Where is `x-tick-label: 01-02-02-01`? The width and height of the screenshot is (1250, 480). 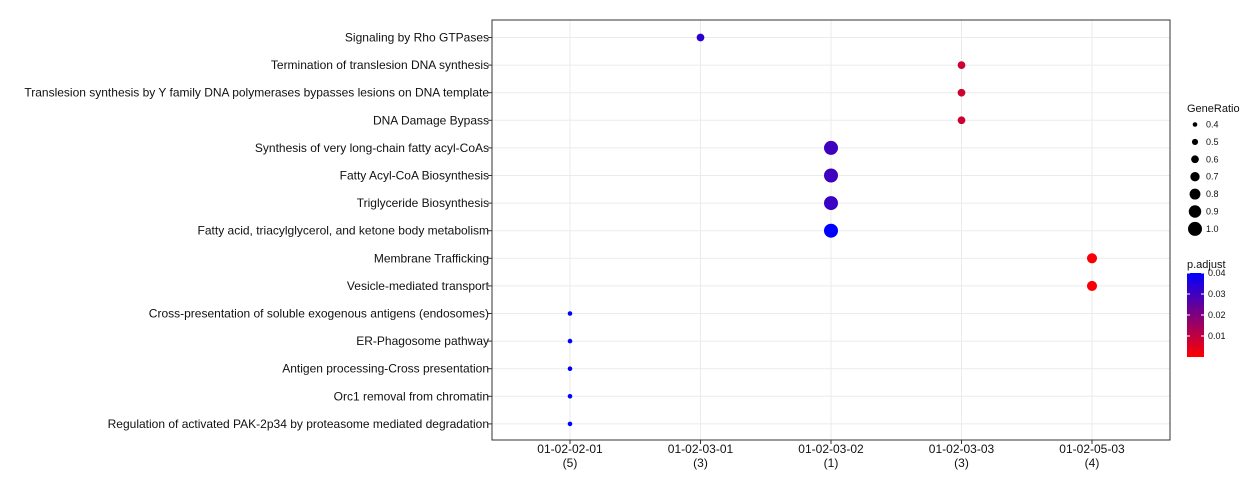
x-tick-label: 01-02-02-01 is located at coordinates (570, 449).